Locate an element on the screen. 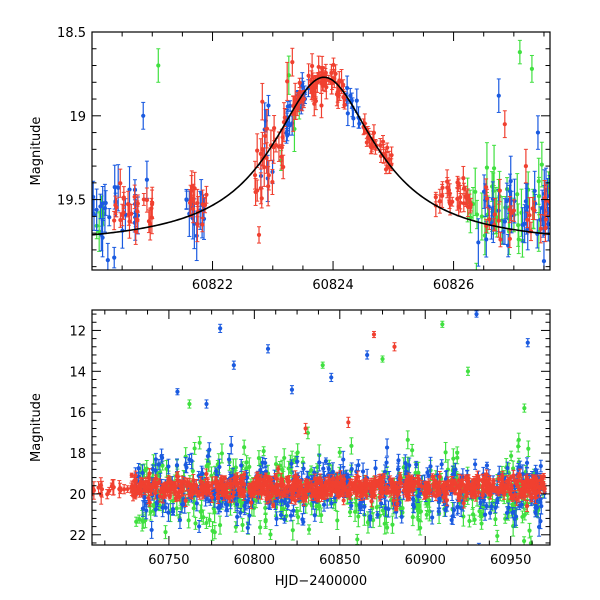 The image size is (600, 600). y-tick-label: 19 is located at coordinates (77, 117).